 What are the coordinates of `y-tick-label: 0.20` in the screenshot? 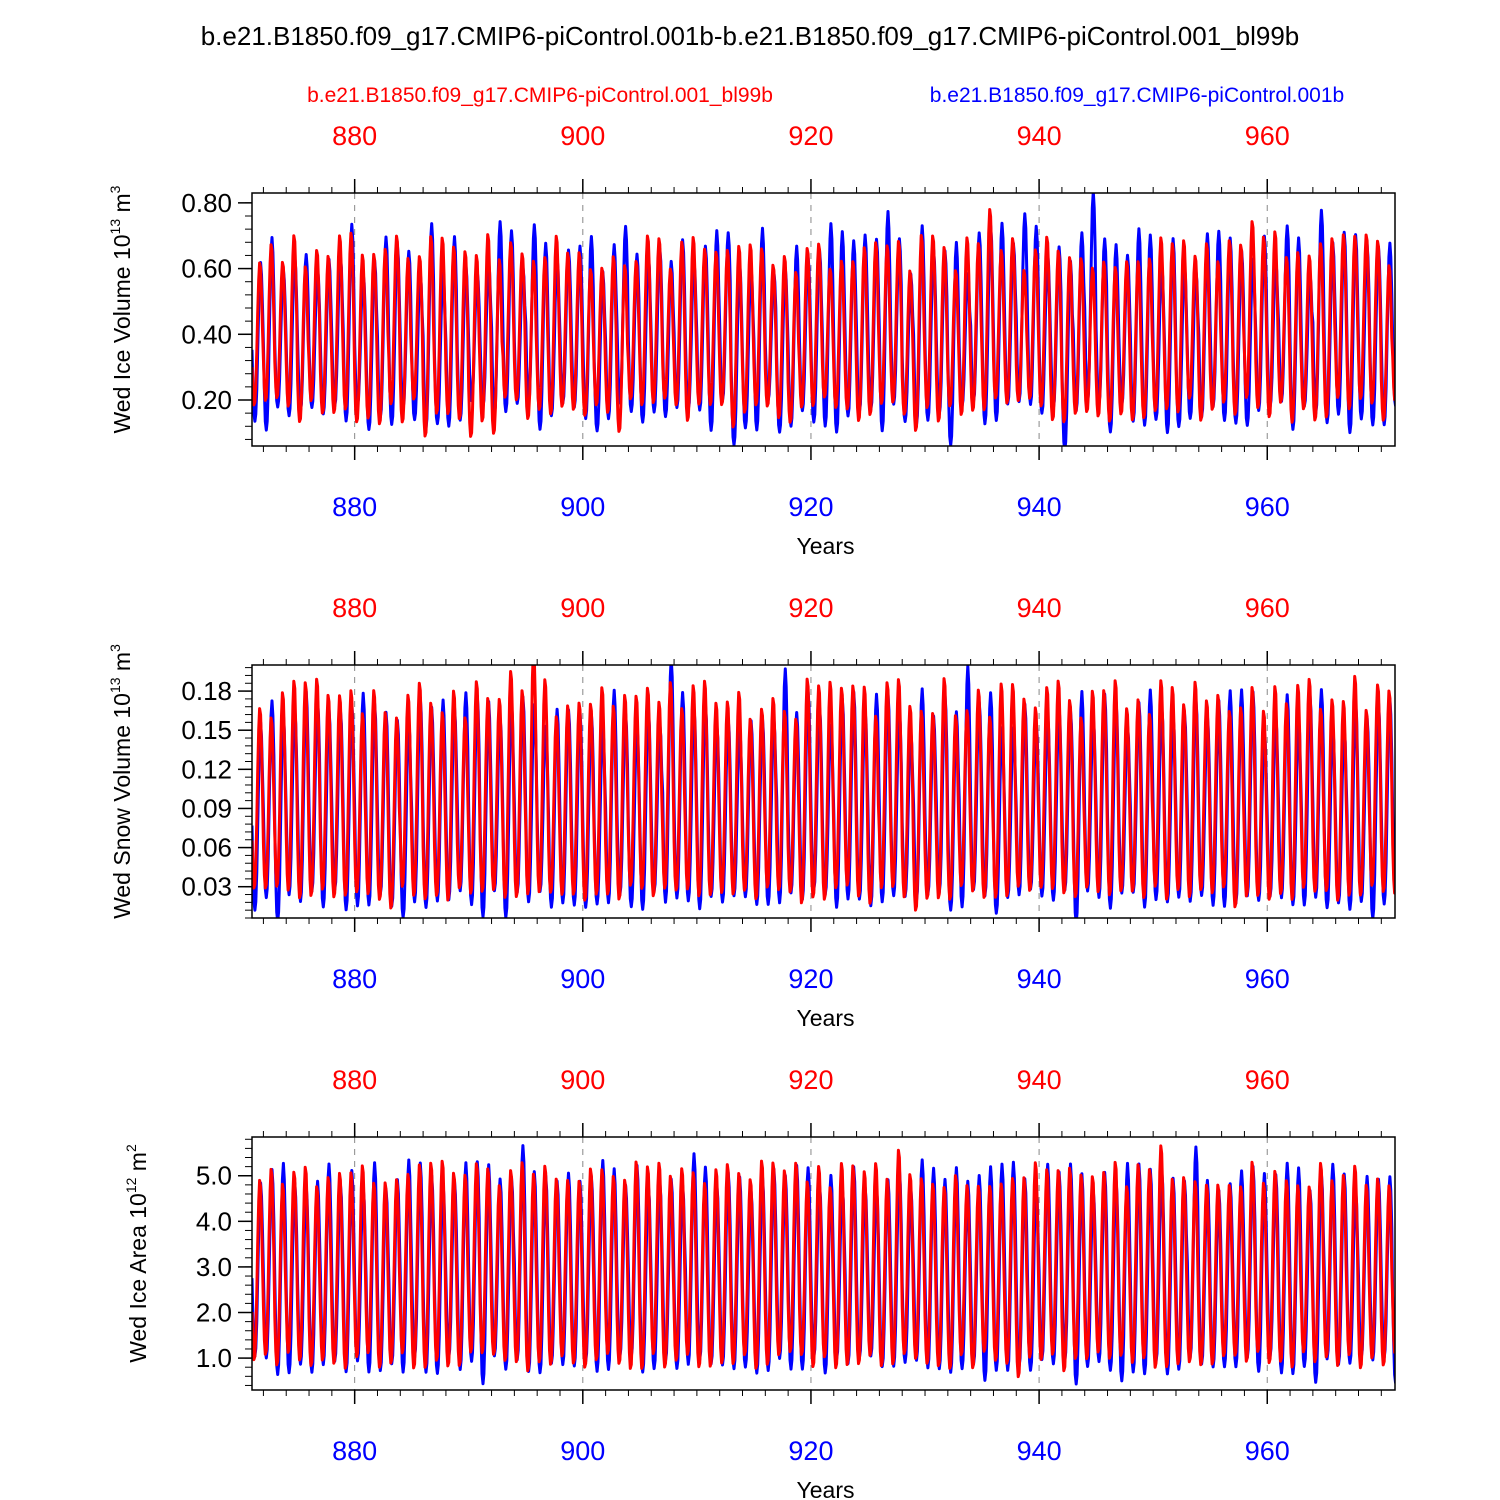 It's located at (206, 400).